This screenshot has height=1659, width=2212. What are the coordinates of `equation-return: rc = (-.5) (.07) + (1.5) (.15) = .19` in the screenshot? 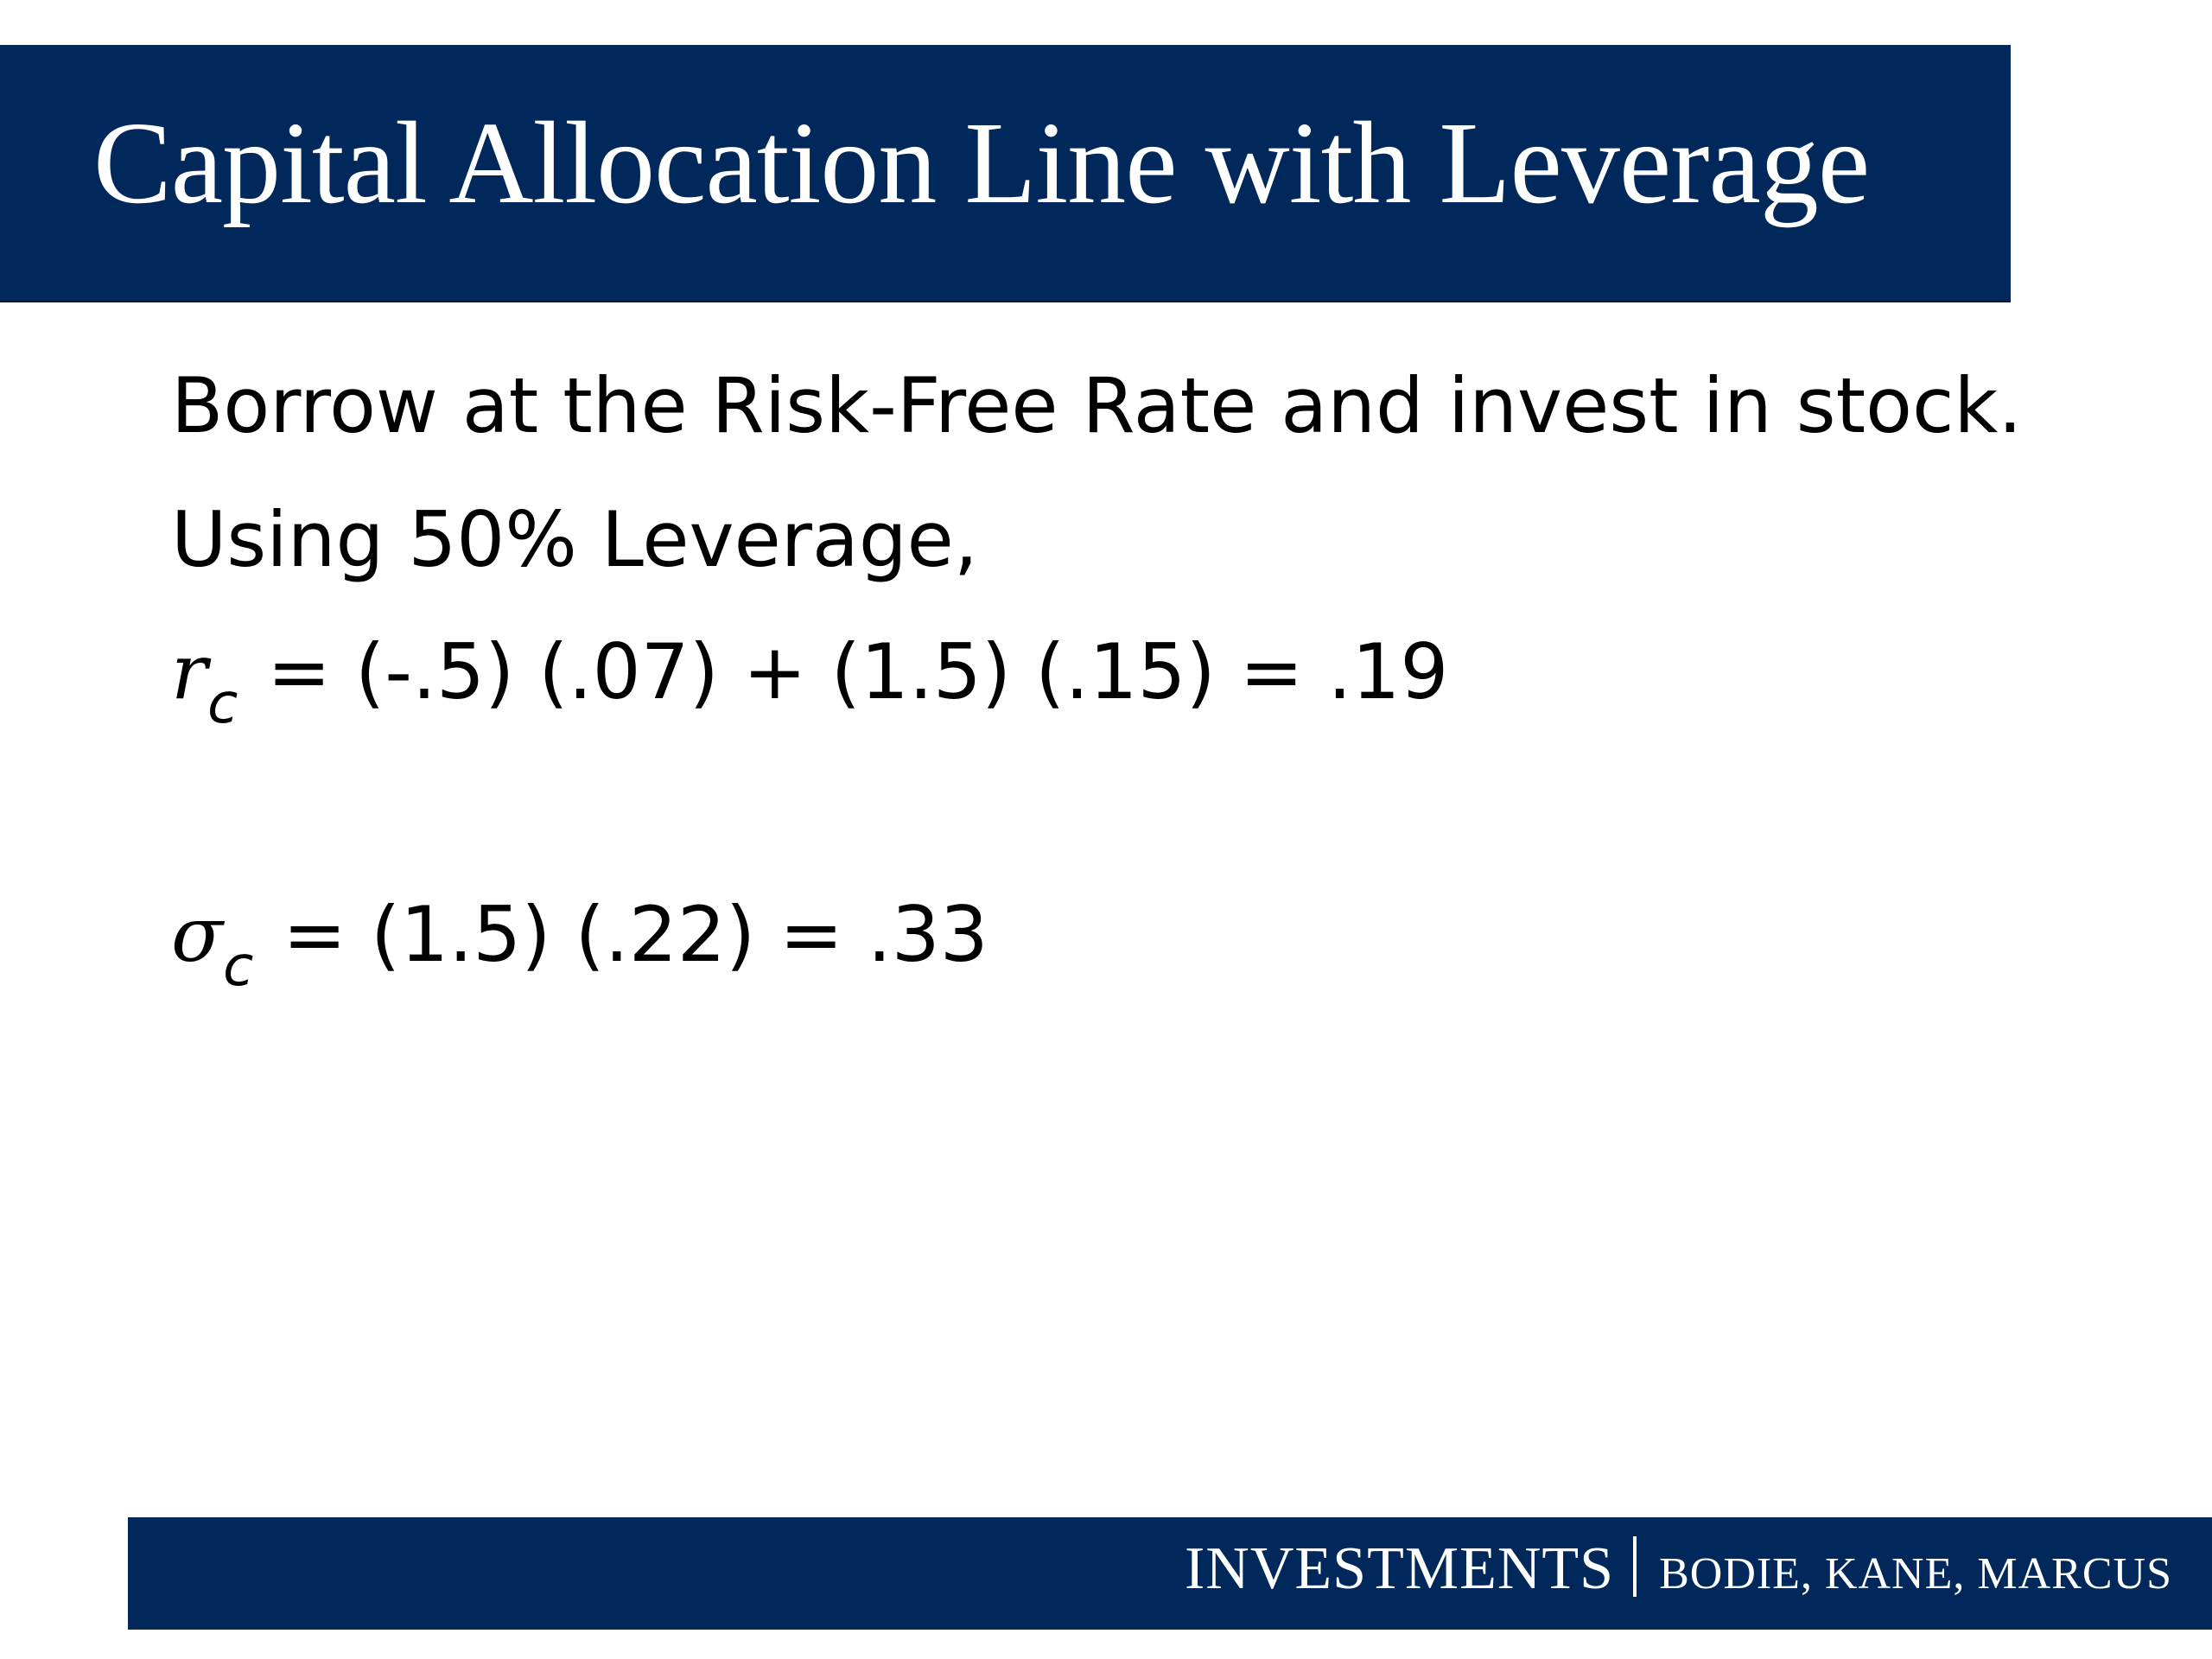 It's located at (810, 682).